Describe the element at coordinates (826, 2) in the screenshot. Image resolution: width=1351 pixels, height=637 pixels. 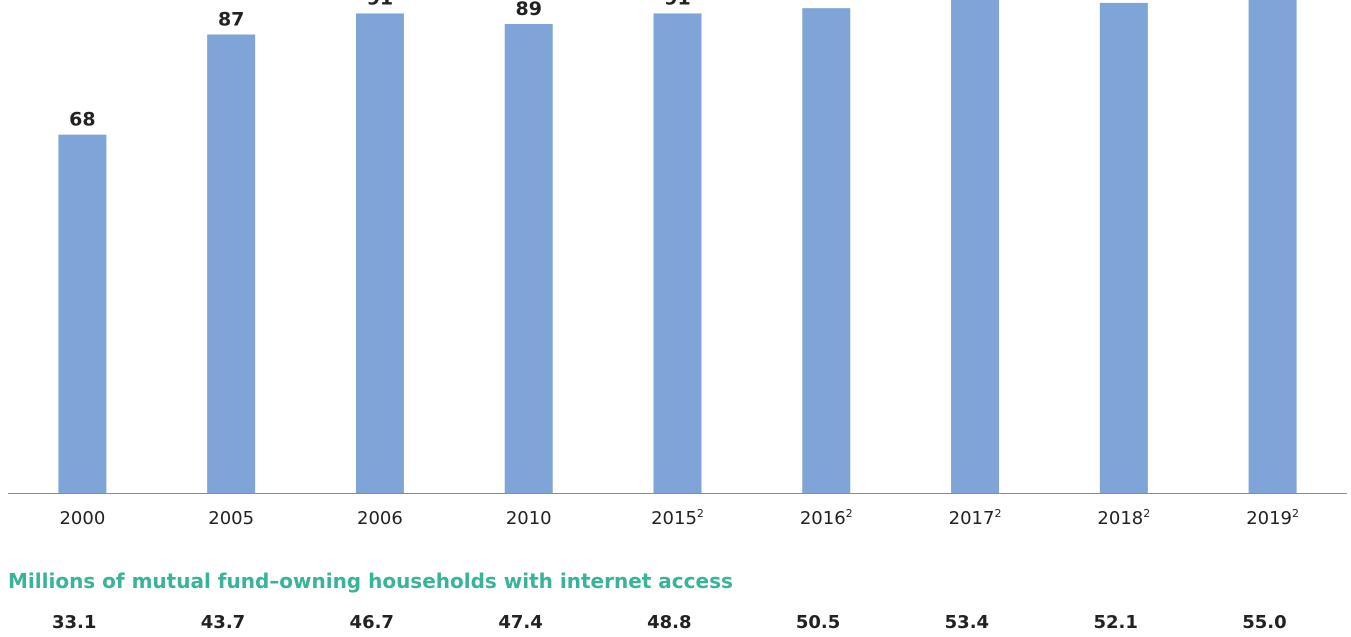
I see `bar-value-label: 92` at that location.